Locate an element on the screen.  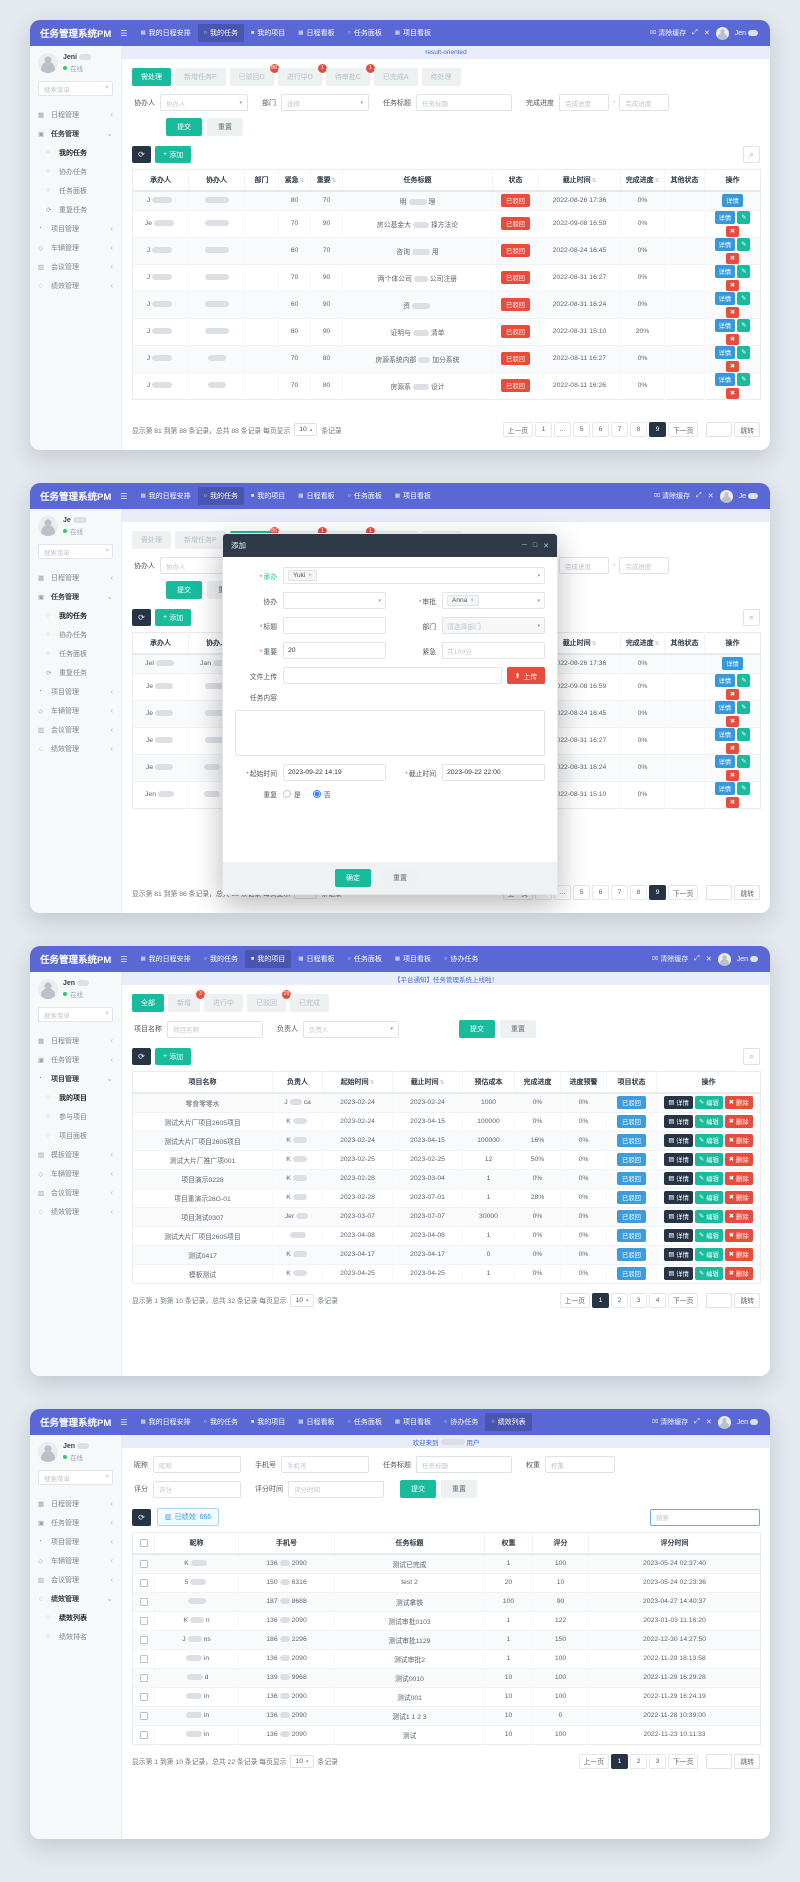
page-button-5: 5 is located at coordinates (582, 429).